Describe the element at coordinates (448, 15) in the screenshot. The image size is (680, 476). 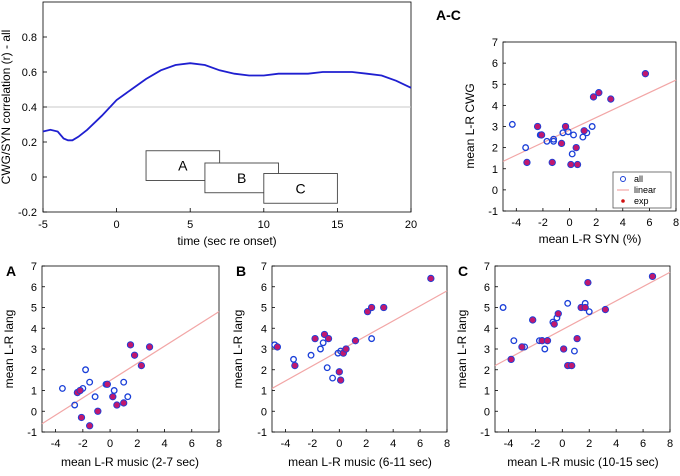
I see `panel-letter: A-C` at that location.